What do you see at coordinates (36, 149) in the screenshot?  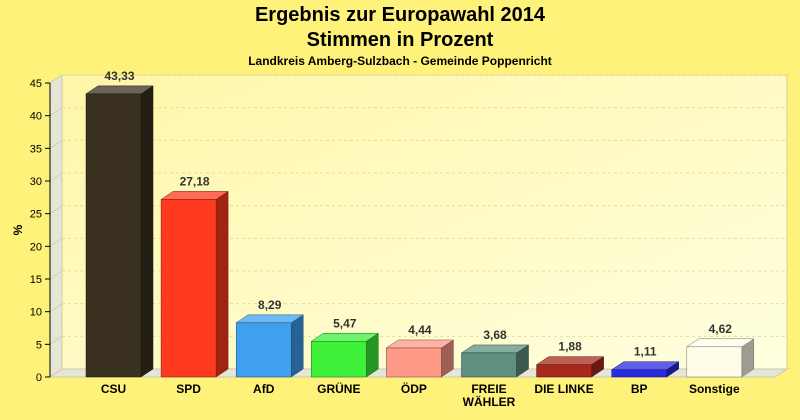 I see `y-tick-label: 35` at bounding box center [36, 149].